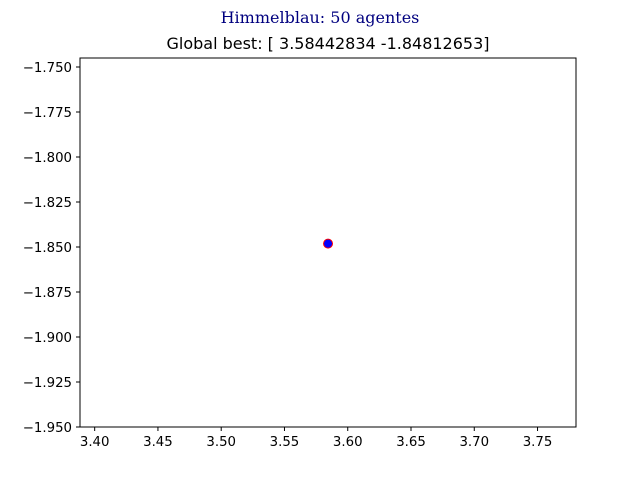 The height and width of the screenshot is (480, 640). I want to click on data-points, so click(328, 243).